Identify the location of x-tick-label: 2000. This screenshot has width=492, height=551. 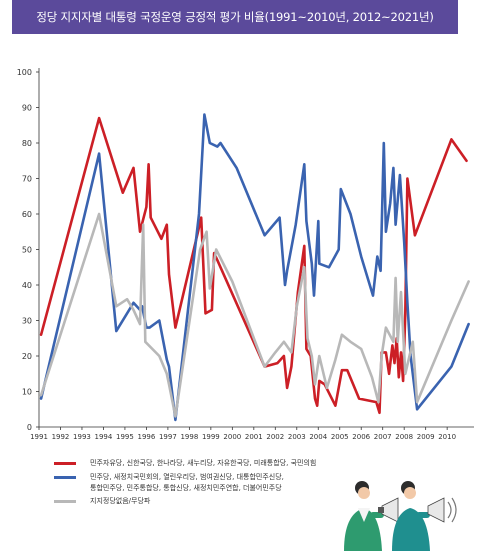
(232, 437).